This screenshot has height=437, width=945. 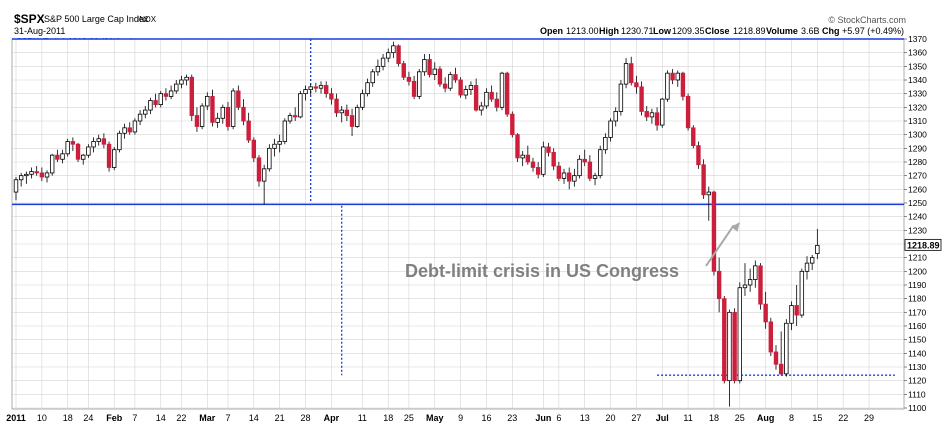 I want to click on y-tick-label: 1110, so click(x=917, y=394).